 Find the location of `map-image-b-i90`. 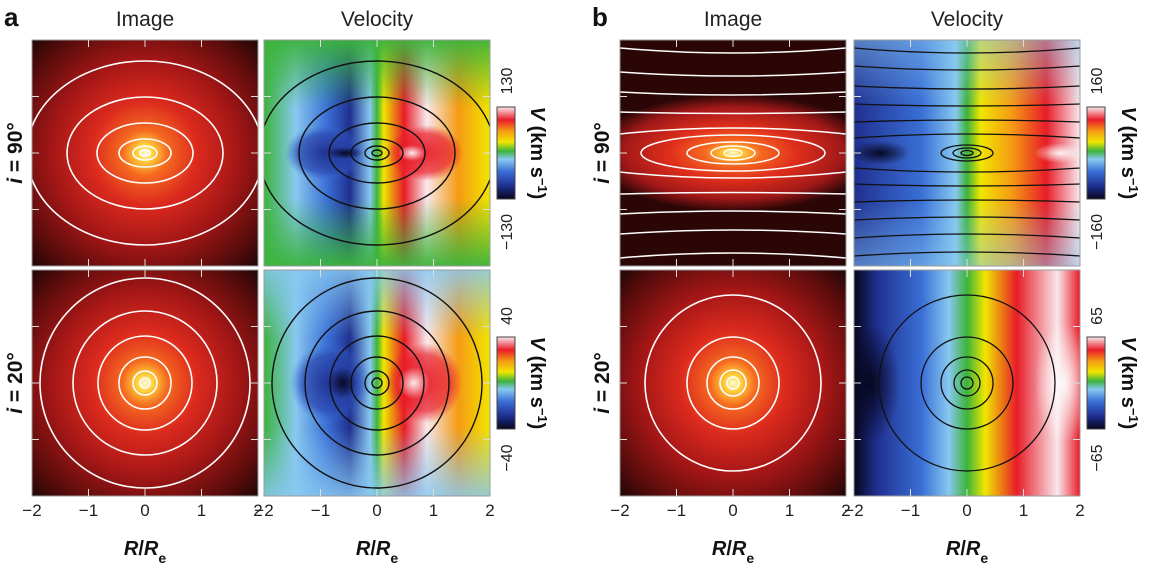

map-image-b-i90 is located at coordinates (733, 153).